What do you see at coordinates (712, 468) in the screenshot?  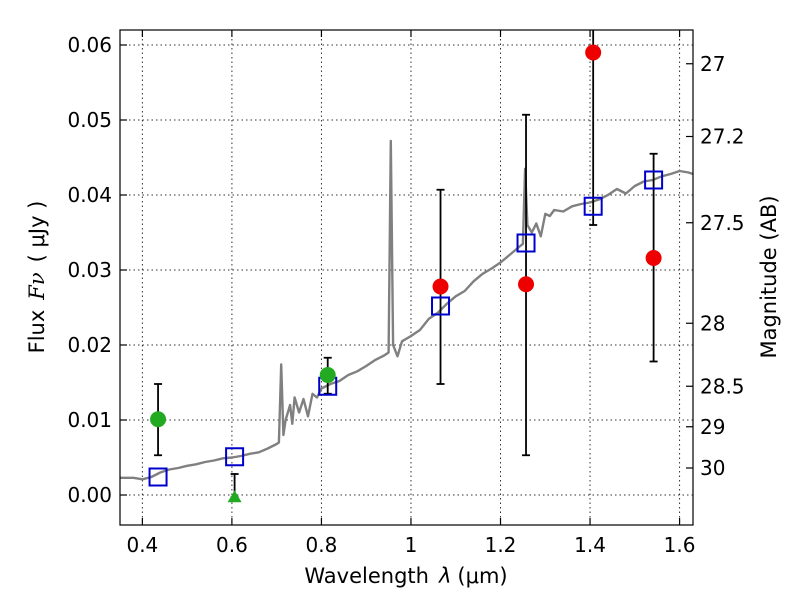 I see `y2-tick-label: 30` at bounding box center [712, 468].